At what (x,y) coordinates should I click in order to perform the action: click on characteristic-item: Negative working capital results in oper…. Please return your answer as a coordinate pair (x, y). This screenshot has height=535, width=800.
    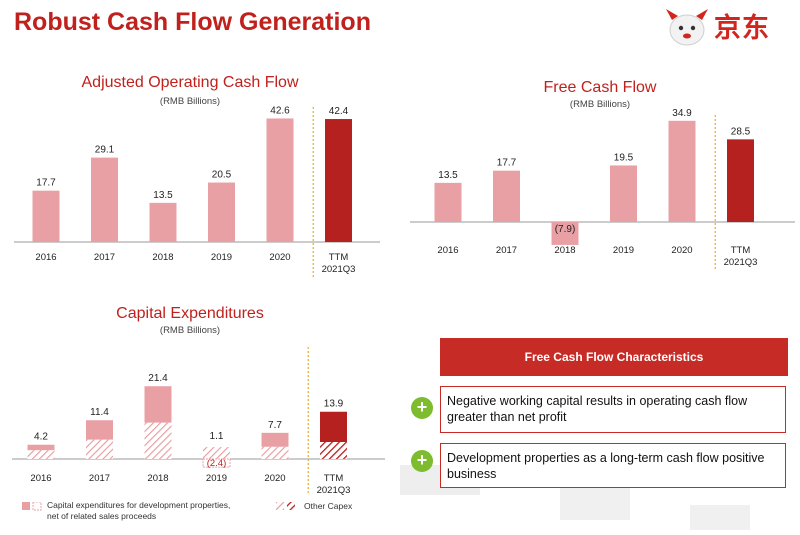
    Looking at the image, I should click on (613, 409).